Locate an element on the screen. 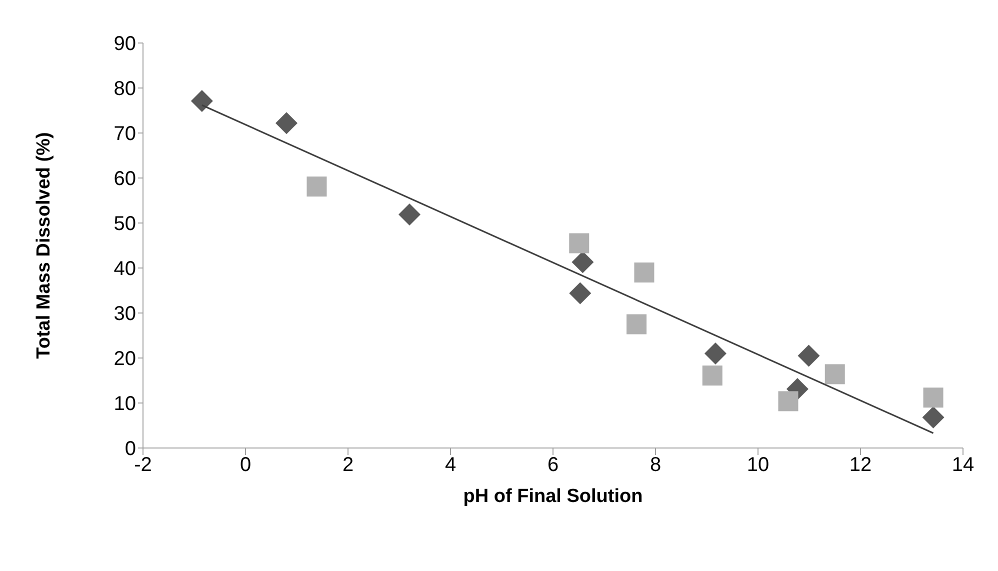 The width and height of the screenshot is (998, 571). y-tick-label: 40 is located at coordinates (125, 269).